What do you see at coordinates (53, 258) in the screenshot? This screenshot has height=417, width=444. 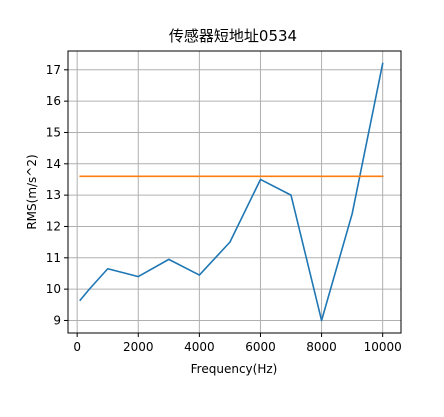 I see `y-tick-label: 11` at bounding box center [53, 258].